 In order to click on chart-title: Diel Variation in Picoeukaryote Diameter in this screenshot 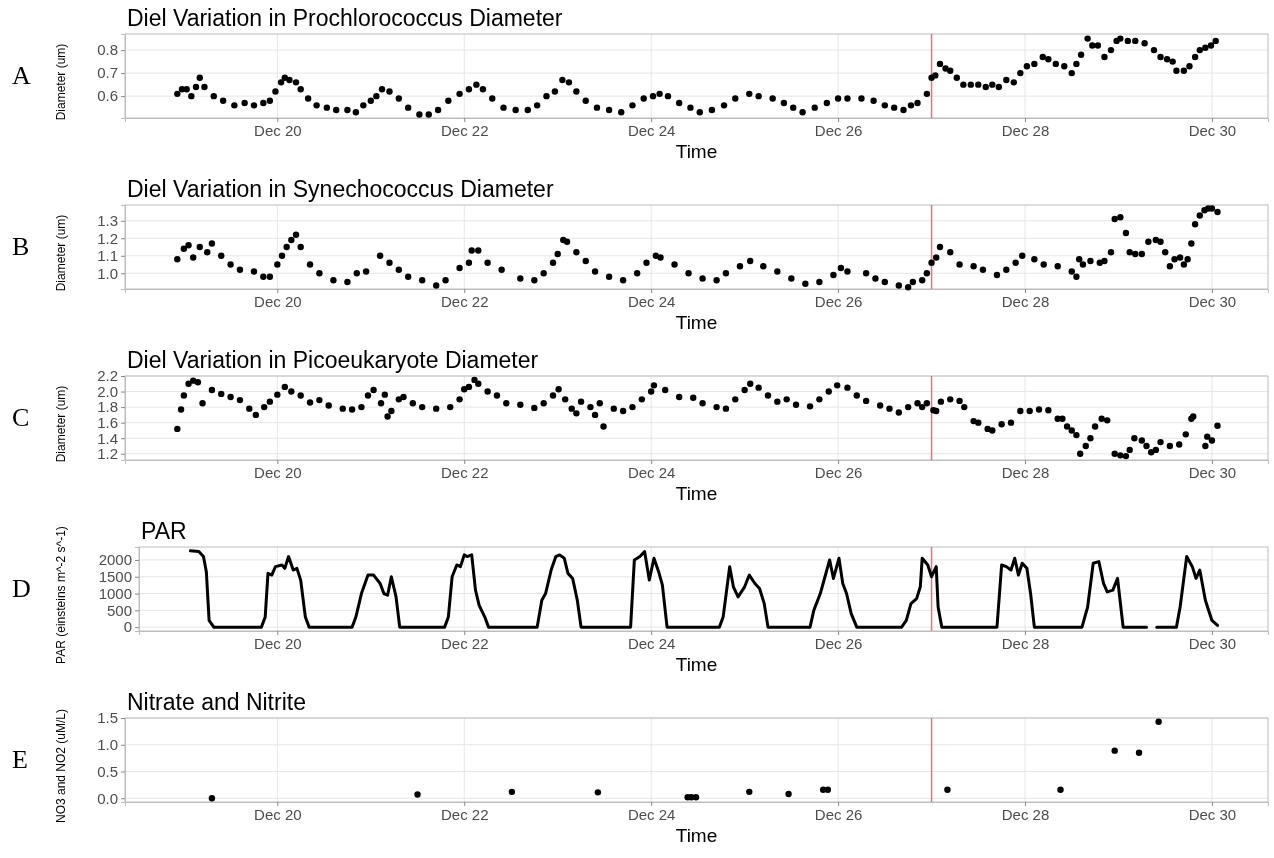, I will do `click(333, 360)`.